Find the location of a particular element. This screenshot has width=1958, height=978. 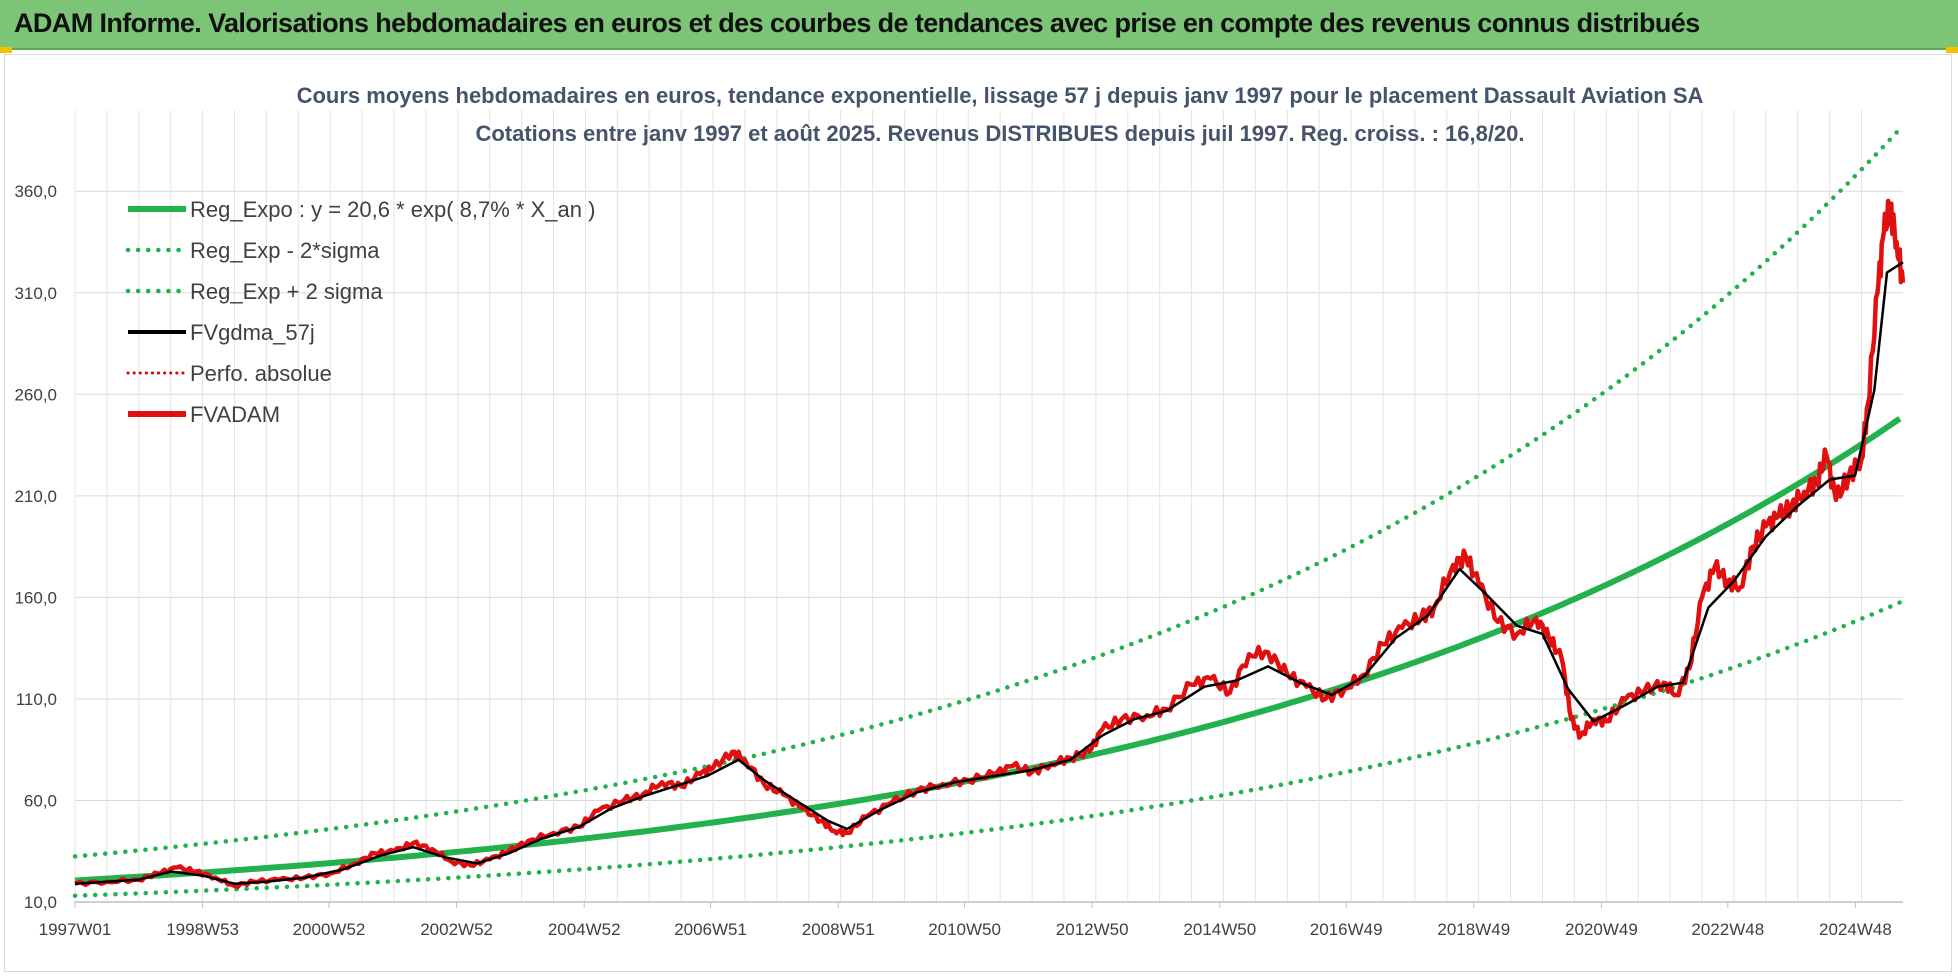

y-axis-ticks: 10,0 60,0 110,0 160,0 210,0 260,0 310,0 360,0 is located at coordinates (35, 547).